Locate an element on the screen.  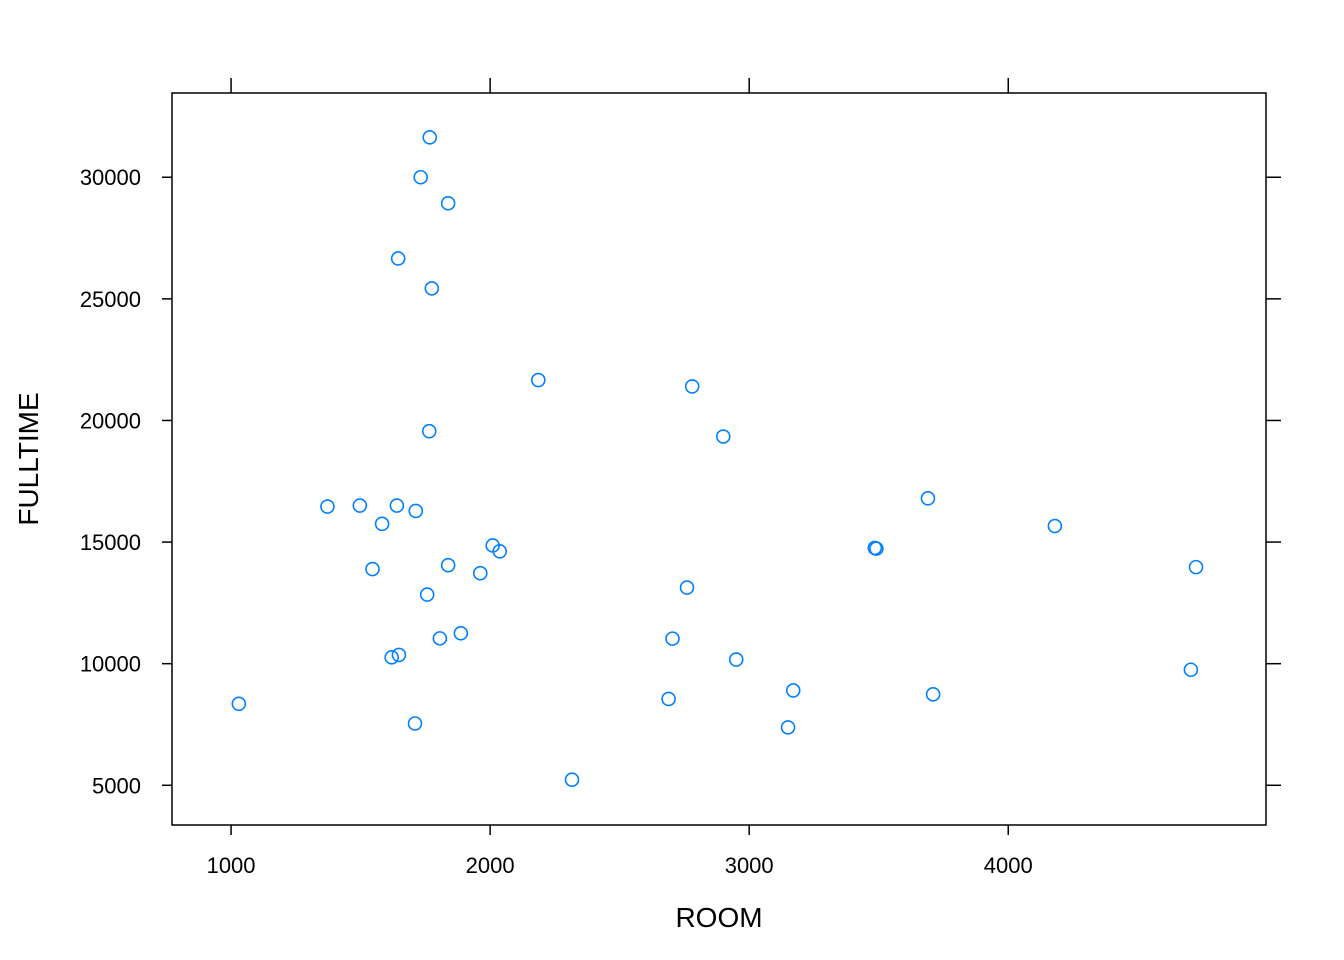
x-tick-label: 4000 is located at coordinates (1008, 865).